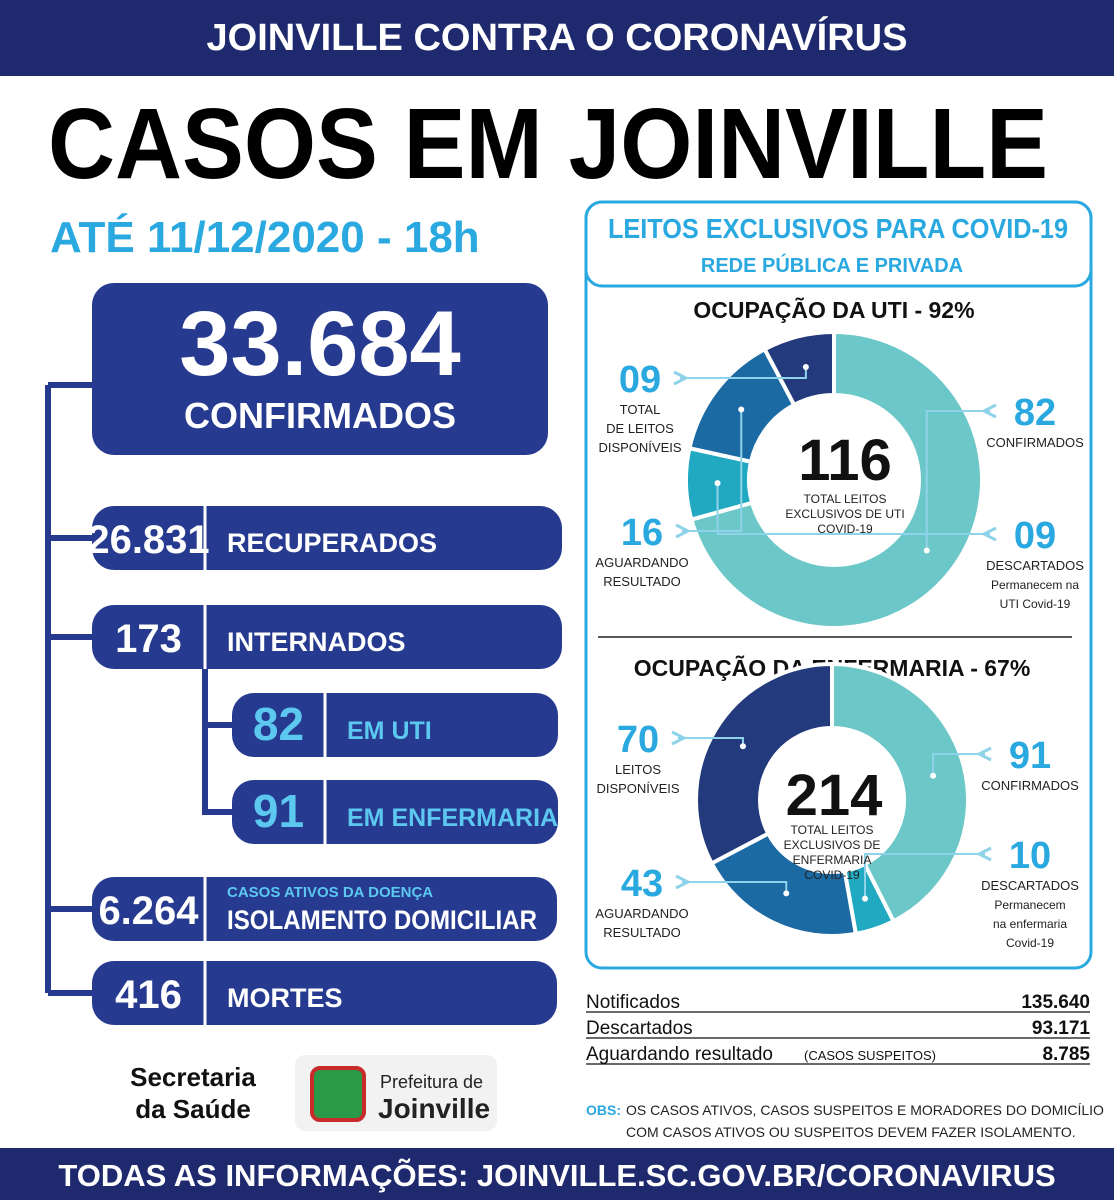  What do you see at coordinates (1030, 943) in the screenshot?
I see `segment-caption: Covid-19` at bounding box center [1030, 943].